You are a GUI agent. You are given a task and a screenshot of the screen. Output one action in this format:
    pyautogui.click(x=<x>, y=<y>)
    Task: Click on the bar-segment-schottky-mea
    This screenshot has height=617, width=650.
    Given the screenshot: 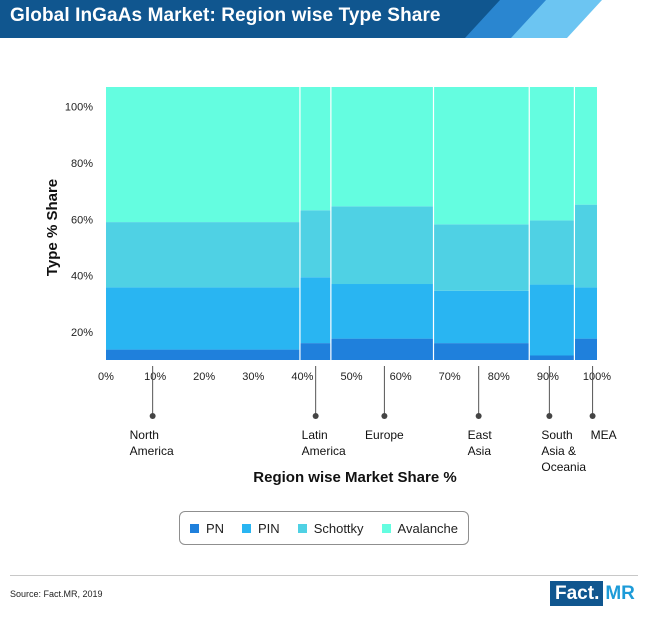 What is the action you would take?
    pyautogui.click(x=585, y=246)
    